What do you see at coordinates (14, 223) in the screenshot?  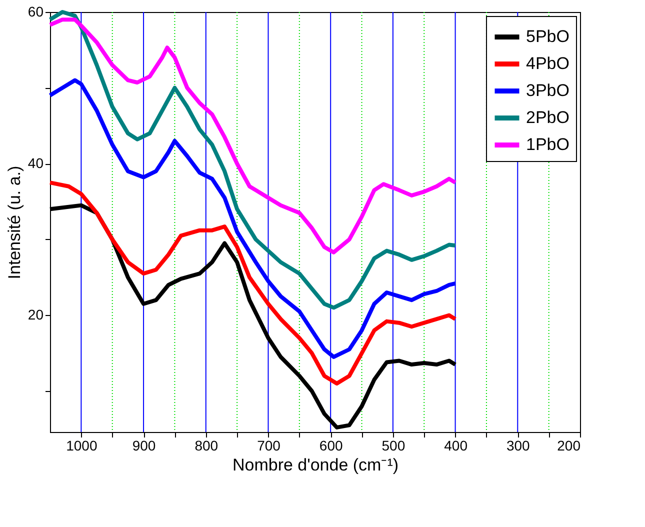 I see `y-axis-title: Intensité (u. a.)` at bounding box center [14, 223].